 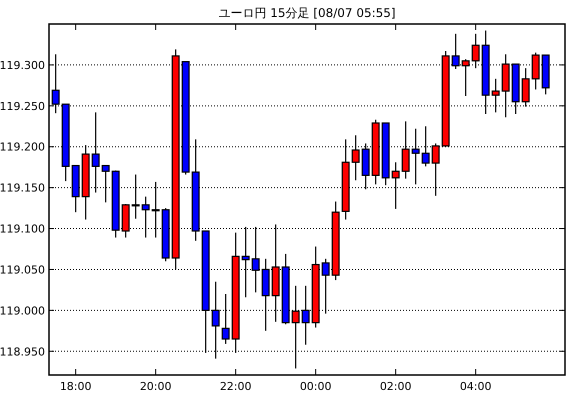 I want to click on x-tick-label: 22:00, so click(x=236, y=386).